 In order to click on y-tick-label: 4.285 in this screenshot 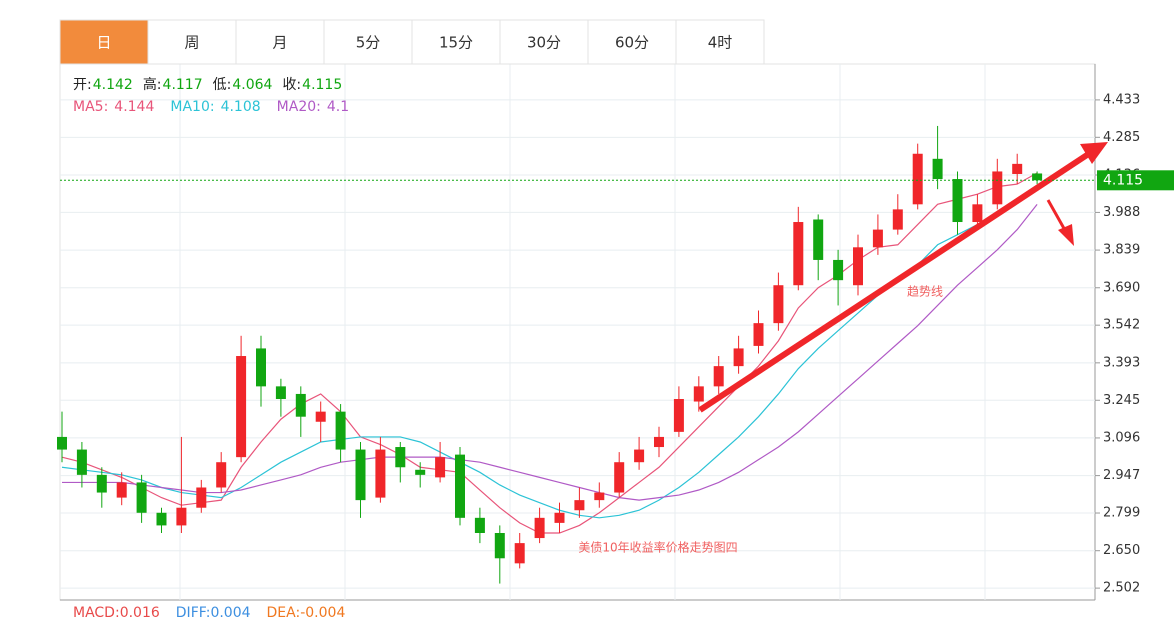, I will do `click(1121, 137)`.